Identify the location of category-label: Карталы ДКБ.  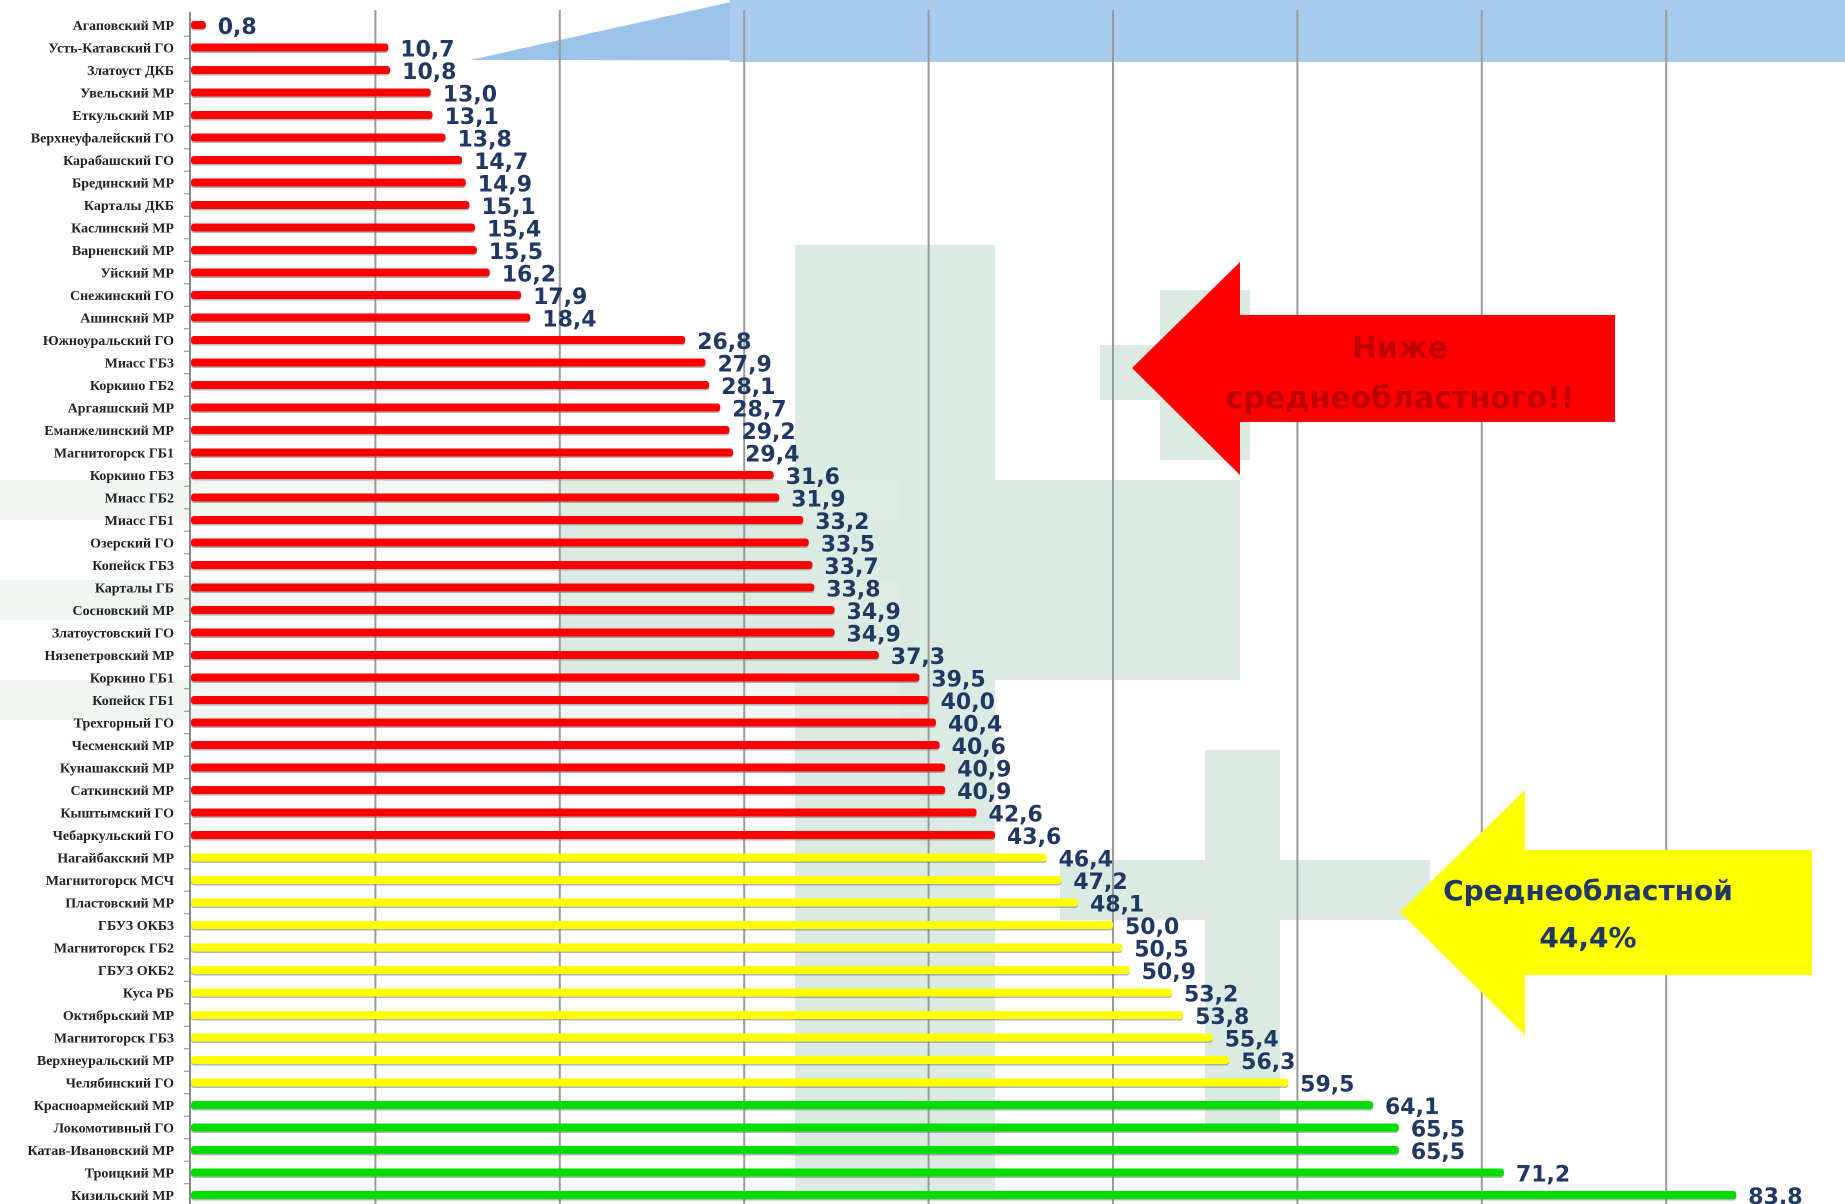
(129, 206).